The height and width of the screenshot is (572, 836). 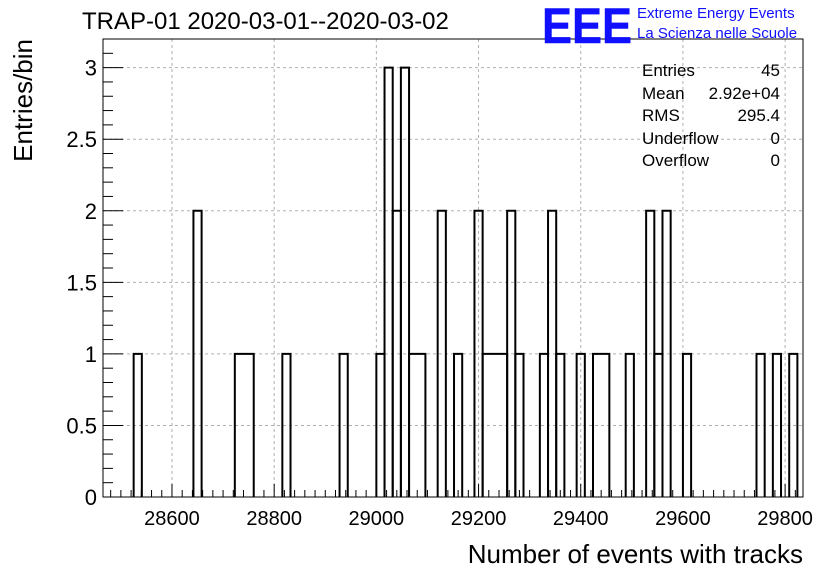 What do you see at coordinates (81, 282) in the screenshot?
I see `y-tick-label: 1.5` at bounding box center [81, 282].